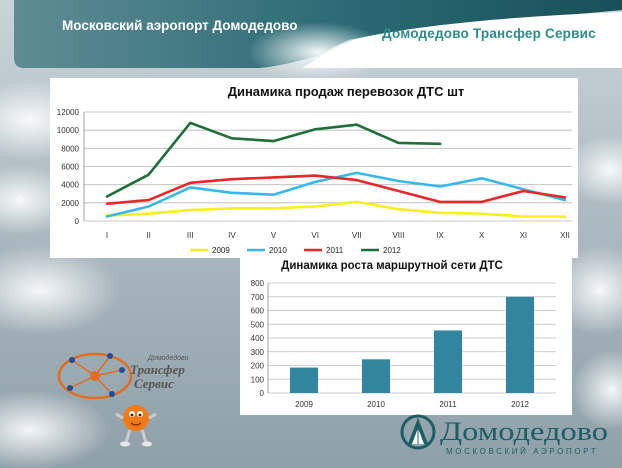  I want to click on logo-transfer-main-text-1: Трансфер, so click(157, 369).